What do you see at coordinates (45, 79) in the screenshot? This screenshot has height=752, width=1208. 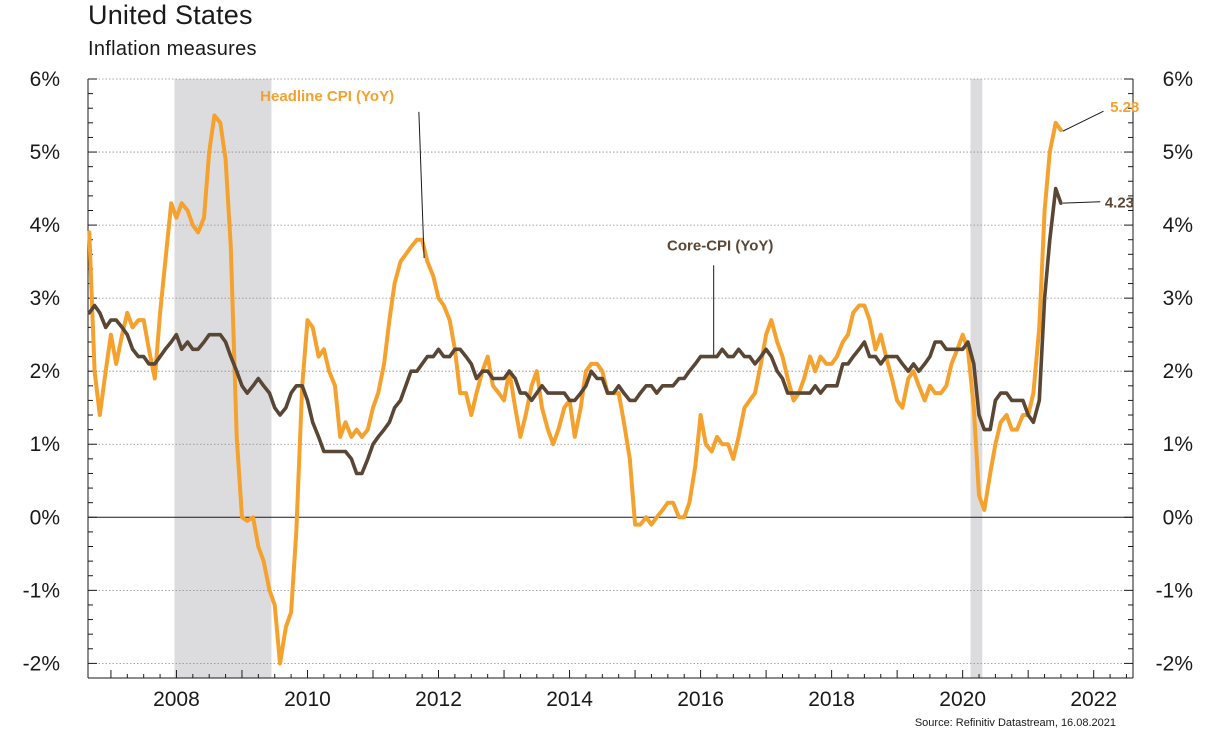 I see `y-tick-label-left: 6%` at bounding box center [45, 79].